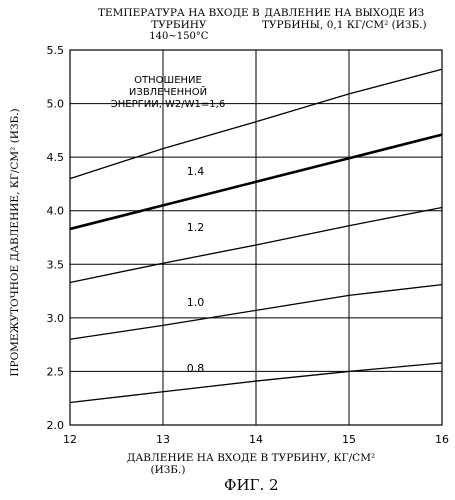 The width and height of the screenshot is (455, 500). I want to click on ratio-header-line-3: ЭНЕРГИИ, W2/W1=1,6, so click(168, 104).